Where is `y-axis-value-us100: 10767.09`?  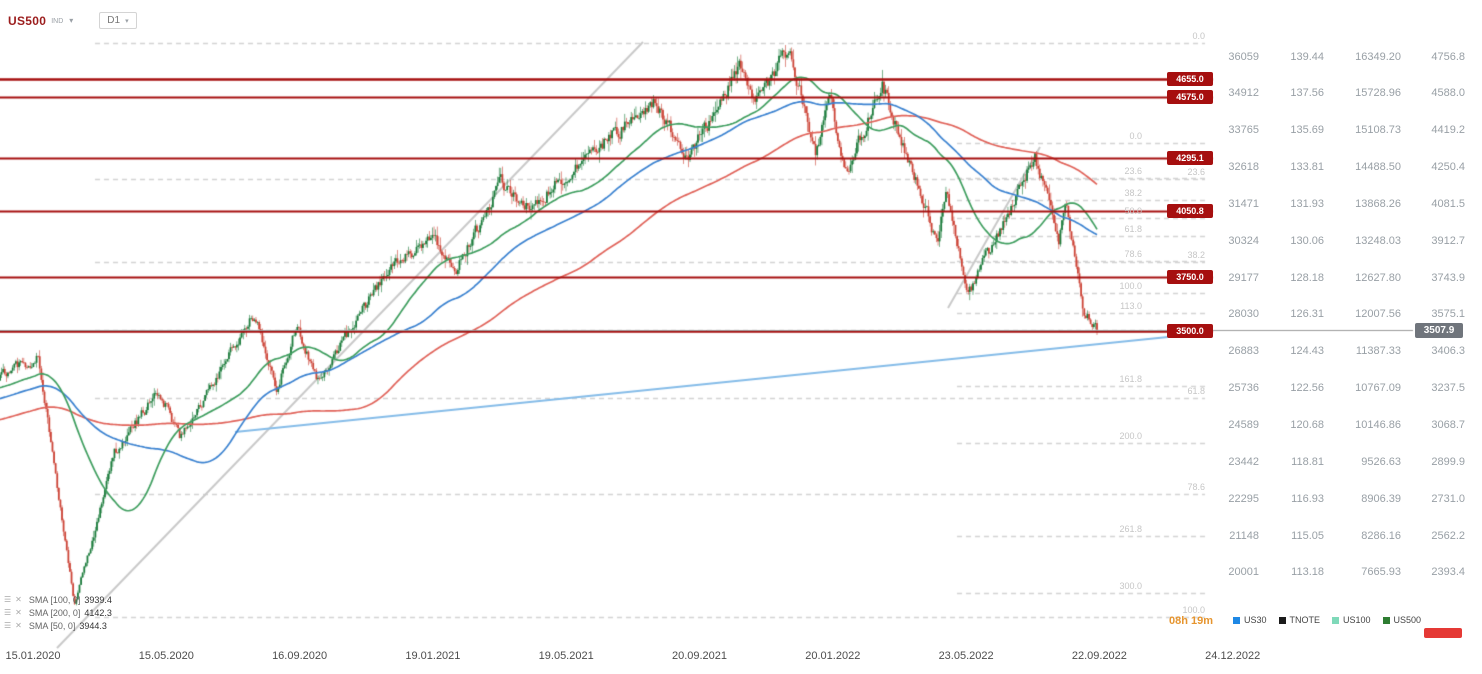 y-axis-value-us100: 10767.09 is located at coordinates (1378, 388).